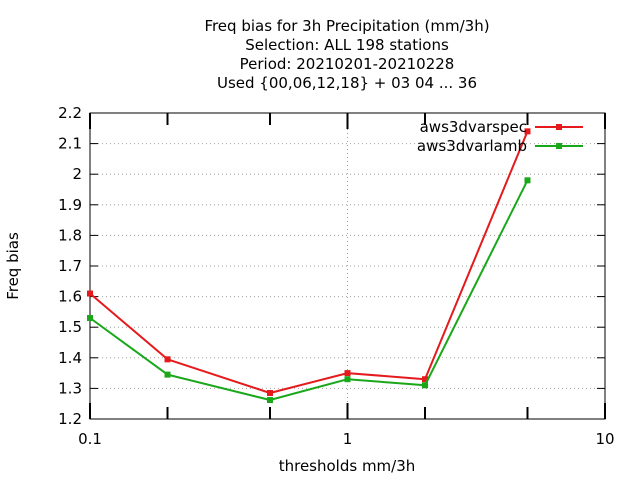  What do you see at coordinates (347, 83) in the screenshot?
I see `title-line-4: Used {00,06,12,18} + 03 04 ... 36` at bounding box center [347, 83].